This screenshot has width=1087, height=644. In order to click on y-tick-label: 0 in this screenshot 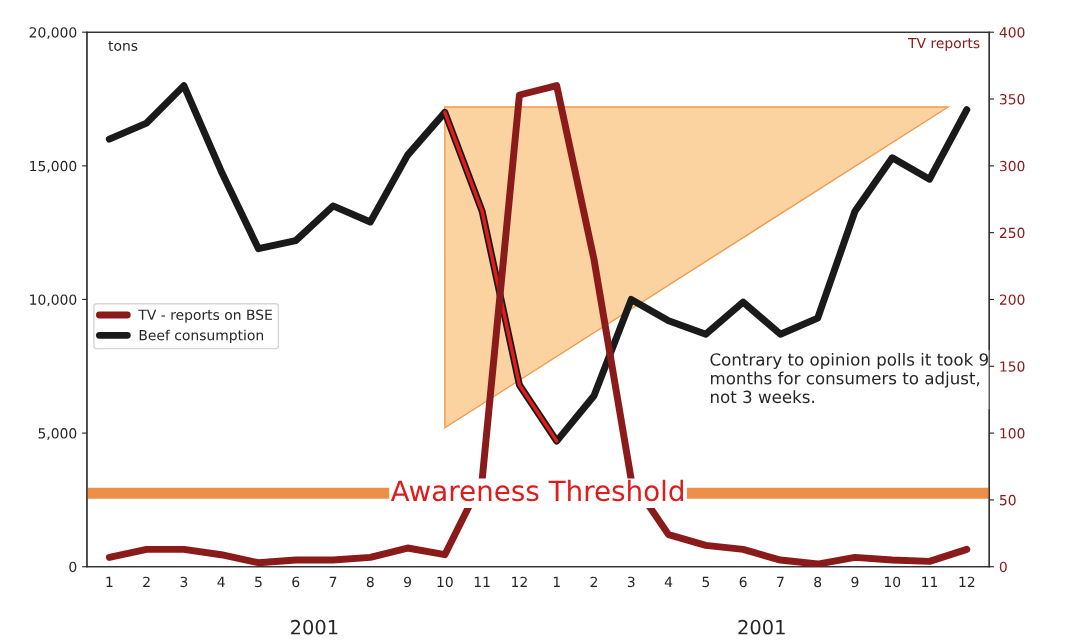, I will do `click(73, 567)`.